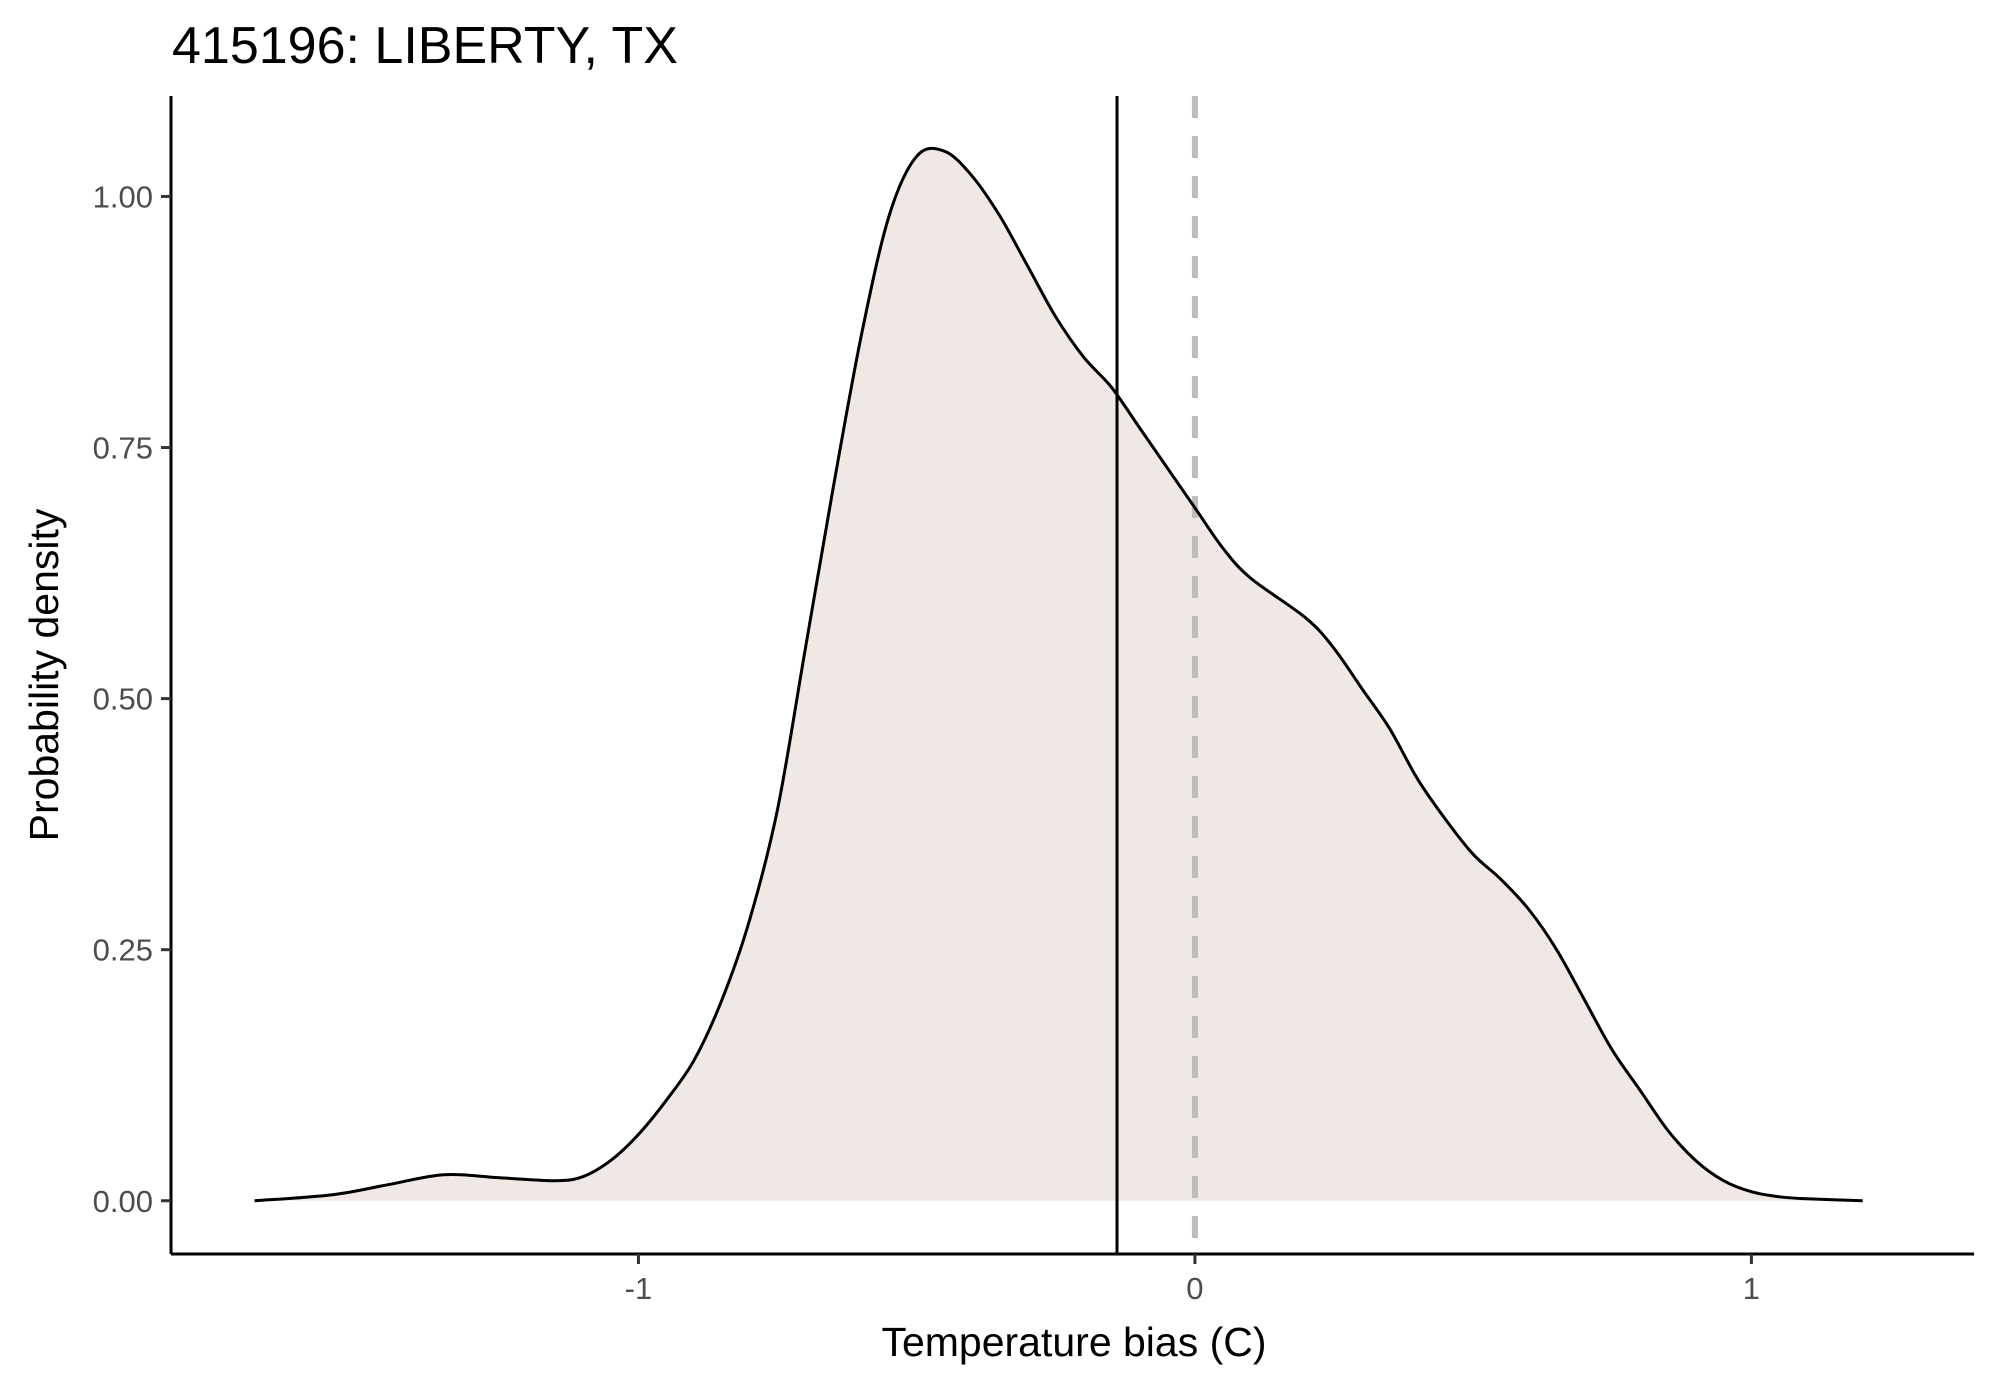  I want to click on x-axis-title: Temperature bias (C), so click(1073, 1342).